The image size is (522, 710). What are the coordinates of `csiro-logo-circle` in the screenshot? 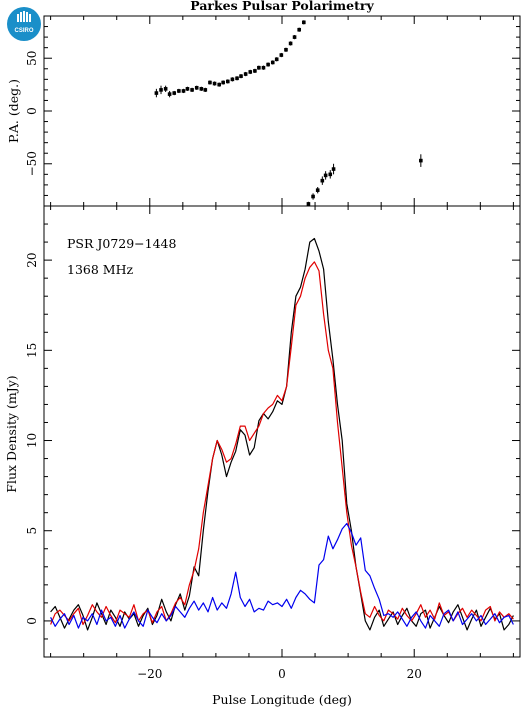 It's located at (24, 24).